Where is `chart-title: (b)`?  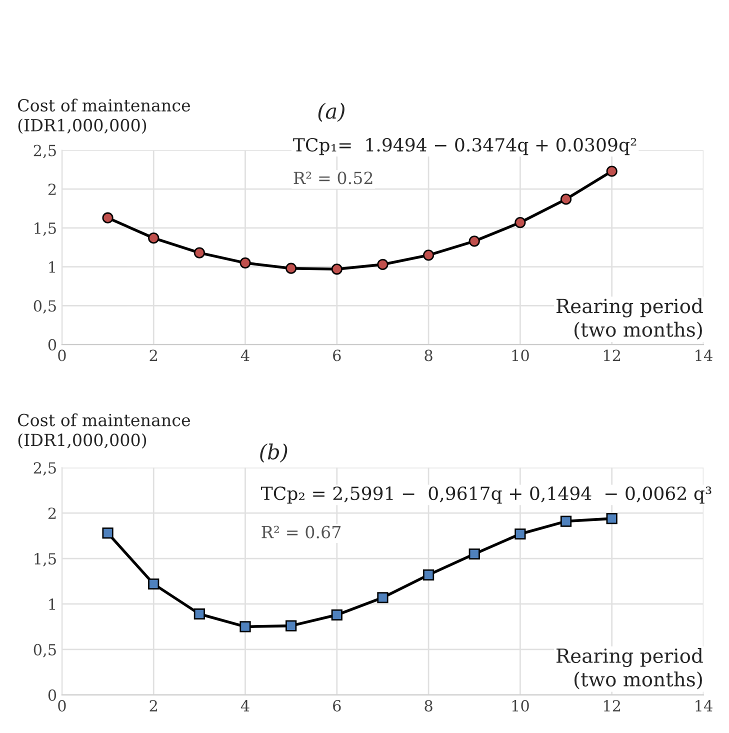
chart-title: (b) is located at coordinates (274, 453).